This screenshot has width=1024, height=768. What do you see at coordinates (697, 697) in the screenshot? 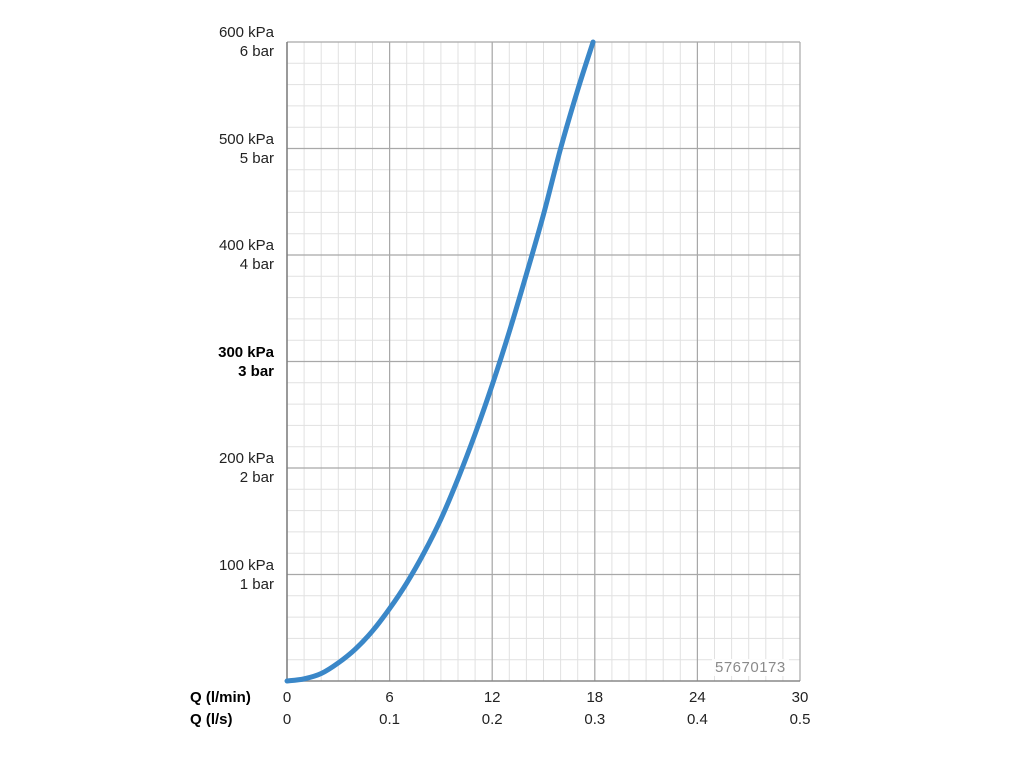
I see `x-tick-lmin: 24` at bounding box center [697, 697].